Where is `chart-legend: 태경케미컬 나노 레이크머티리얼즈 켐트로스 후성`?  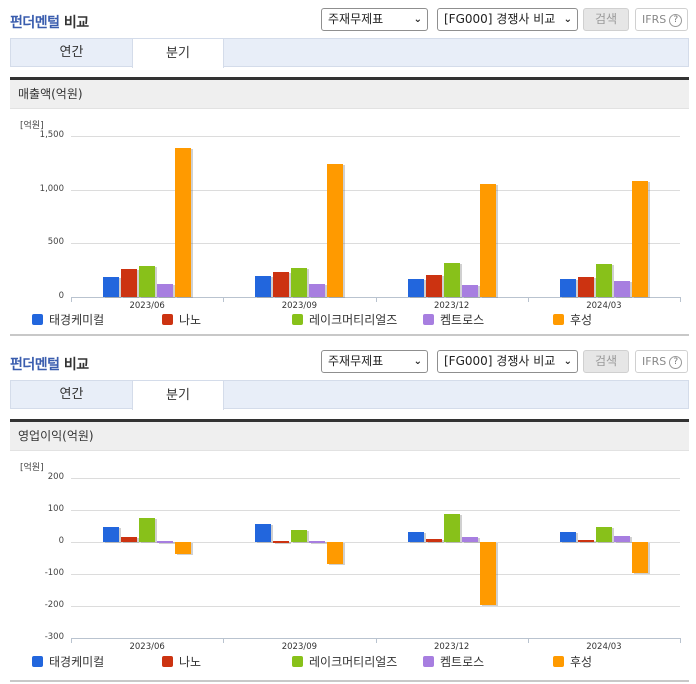 chart-legend: 태경케미컬 나노 레이크머티리얼즈 켐트로스 후성 is located at coordinates (348, 663).